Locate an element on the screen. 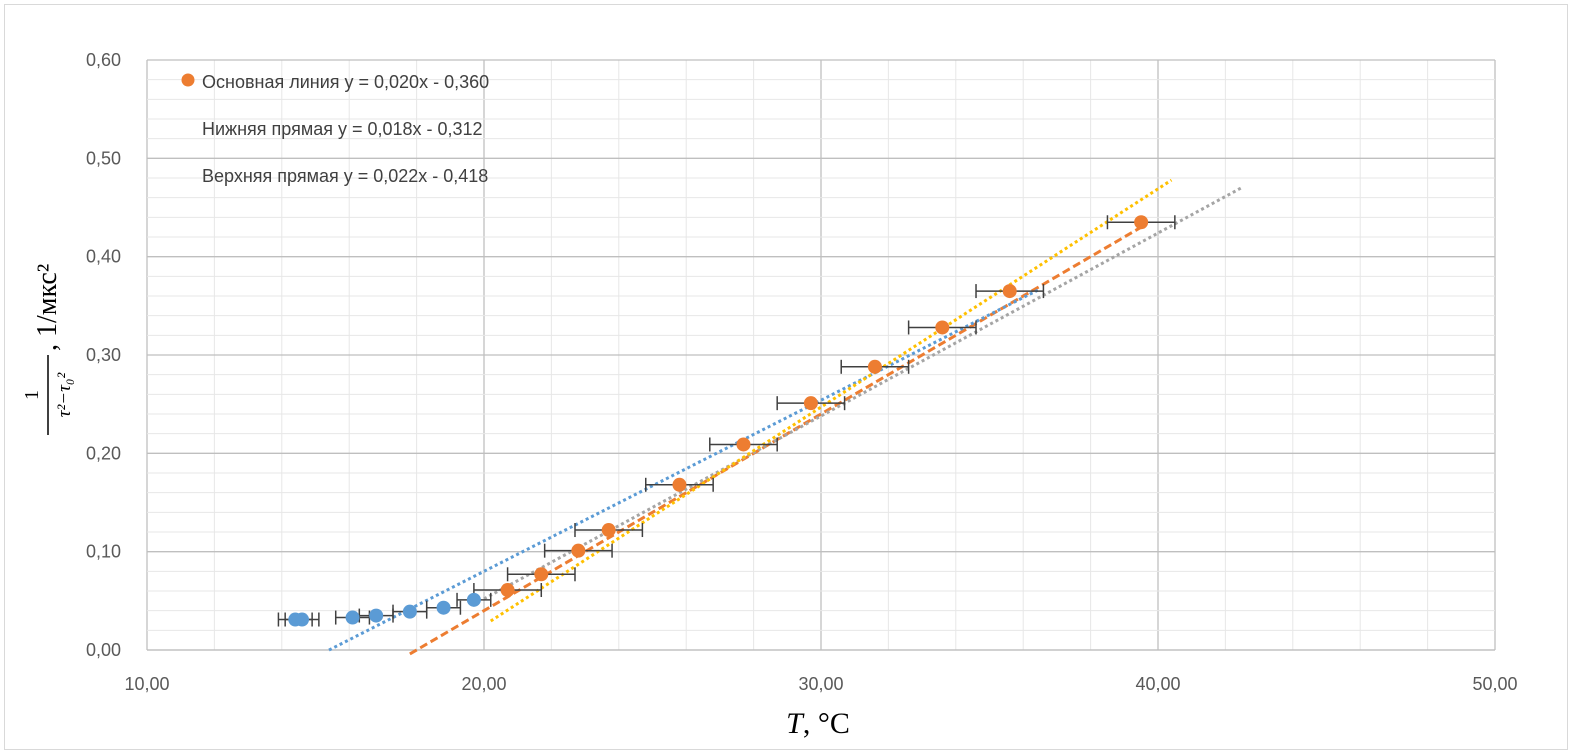  legend-entry-upper: Верхняя прямая y = 0,022x - 0,418 is located at coordinates (345, 176).